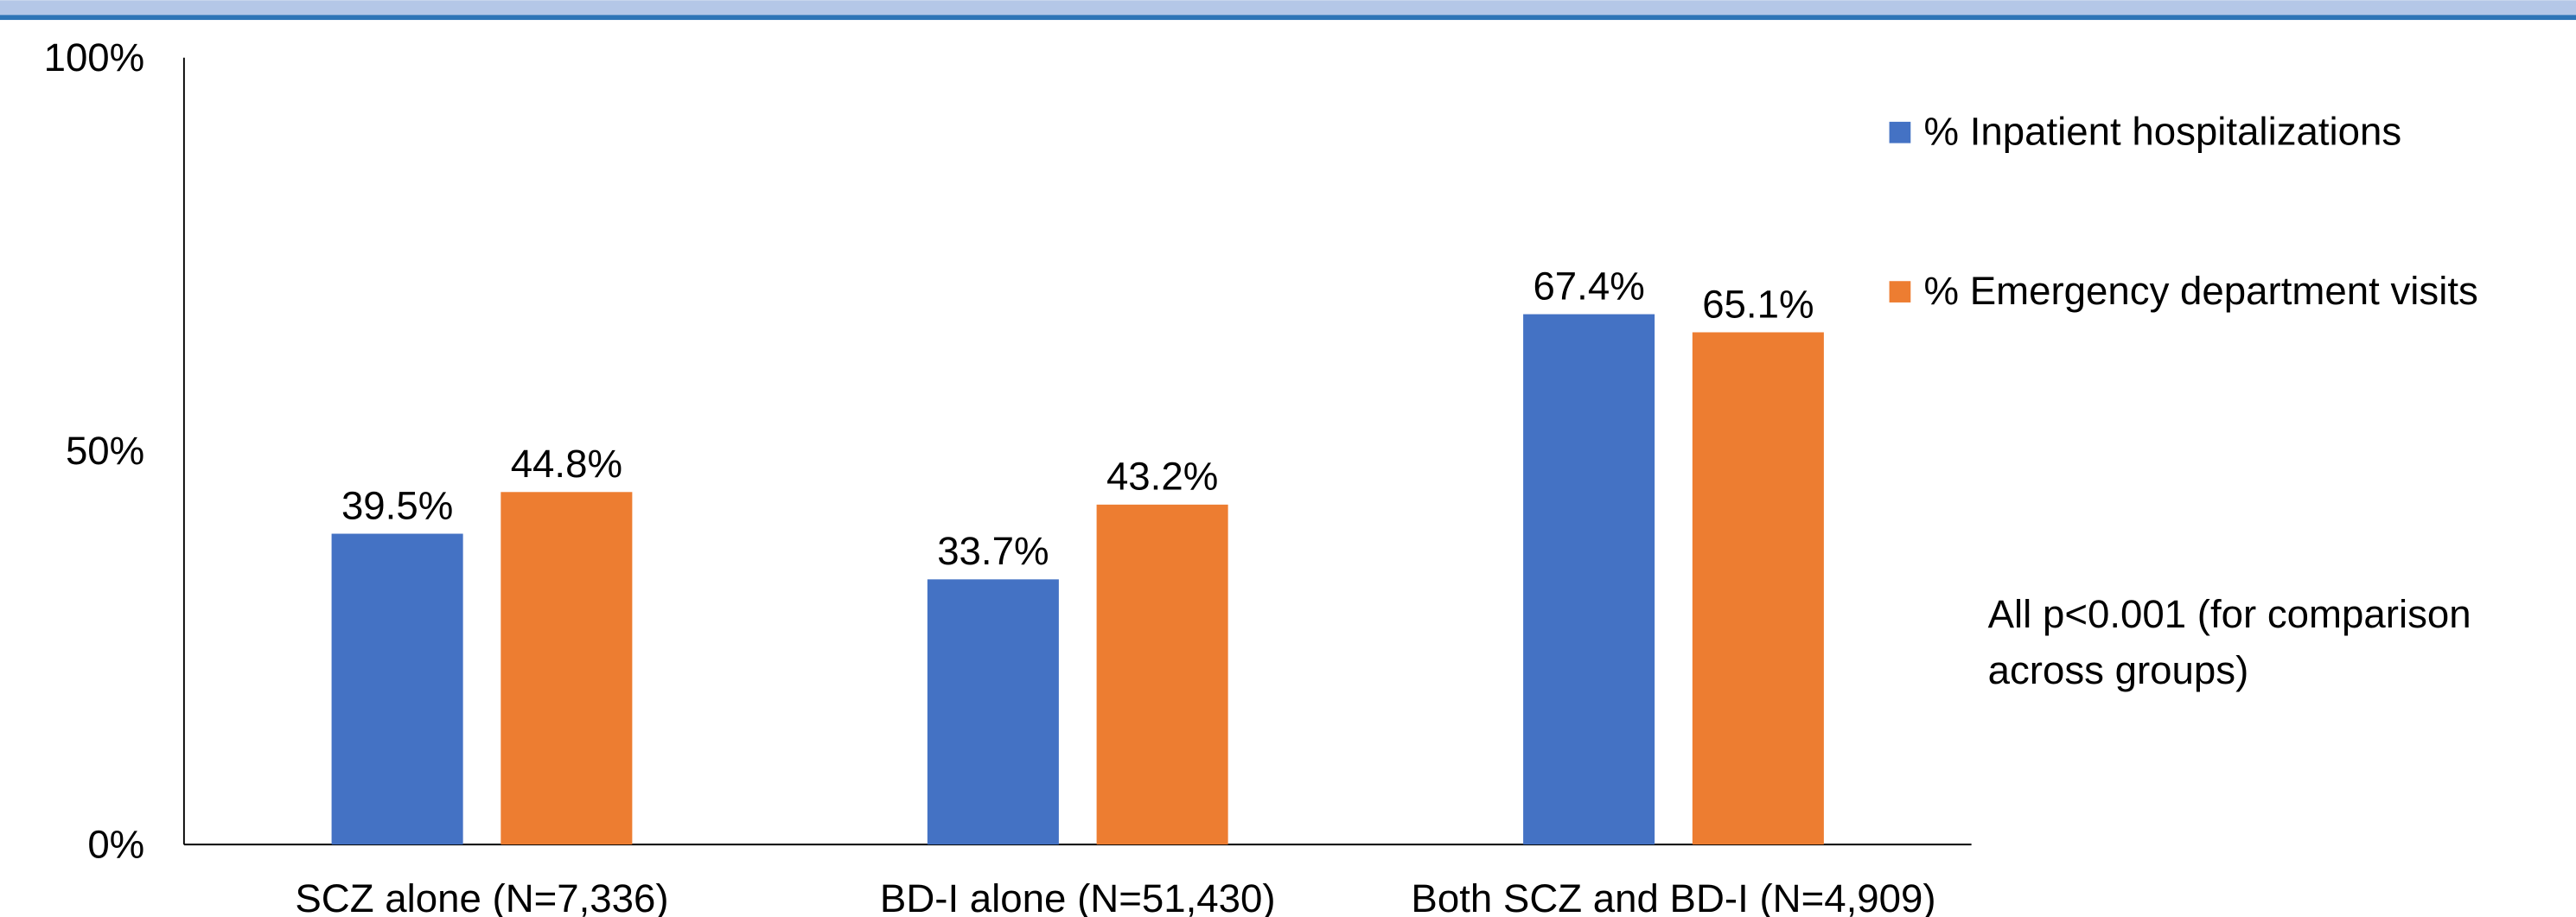 This screenshot has width=2576, height=917. I want to click on header-band, so click(1288, 8).